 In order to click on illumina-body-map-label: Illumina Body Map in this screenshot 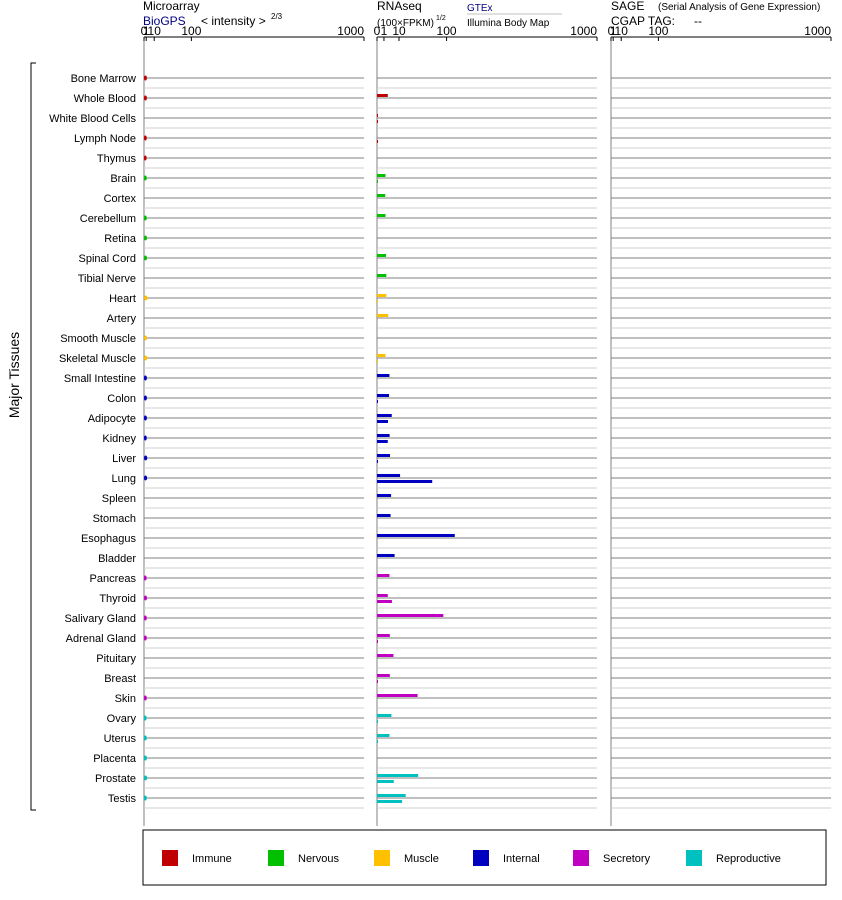, I will do `click(508, 23)`.